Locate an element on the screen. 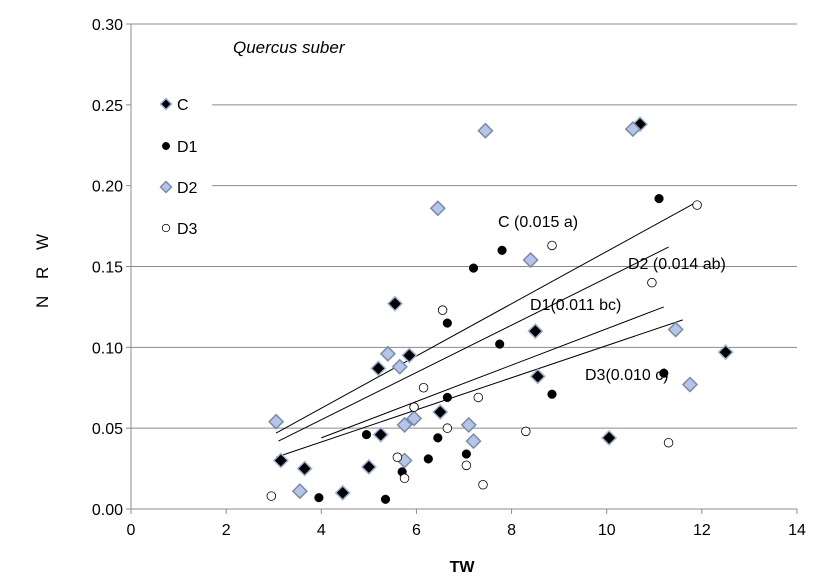 This screenshot has height=583, width=822. legend-label-d1: D1 is located at coordinates (187, 147).